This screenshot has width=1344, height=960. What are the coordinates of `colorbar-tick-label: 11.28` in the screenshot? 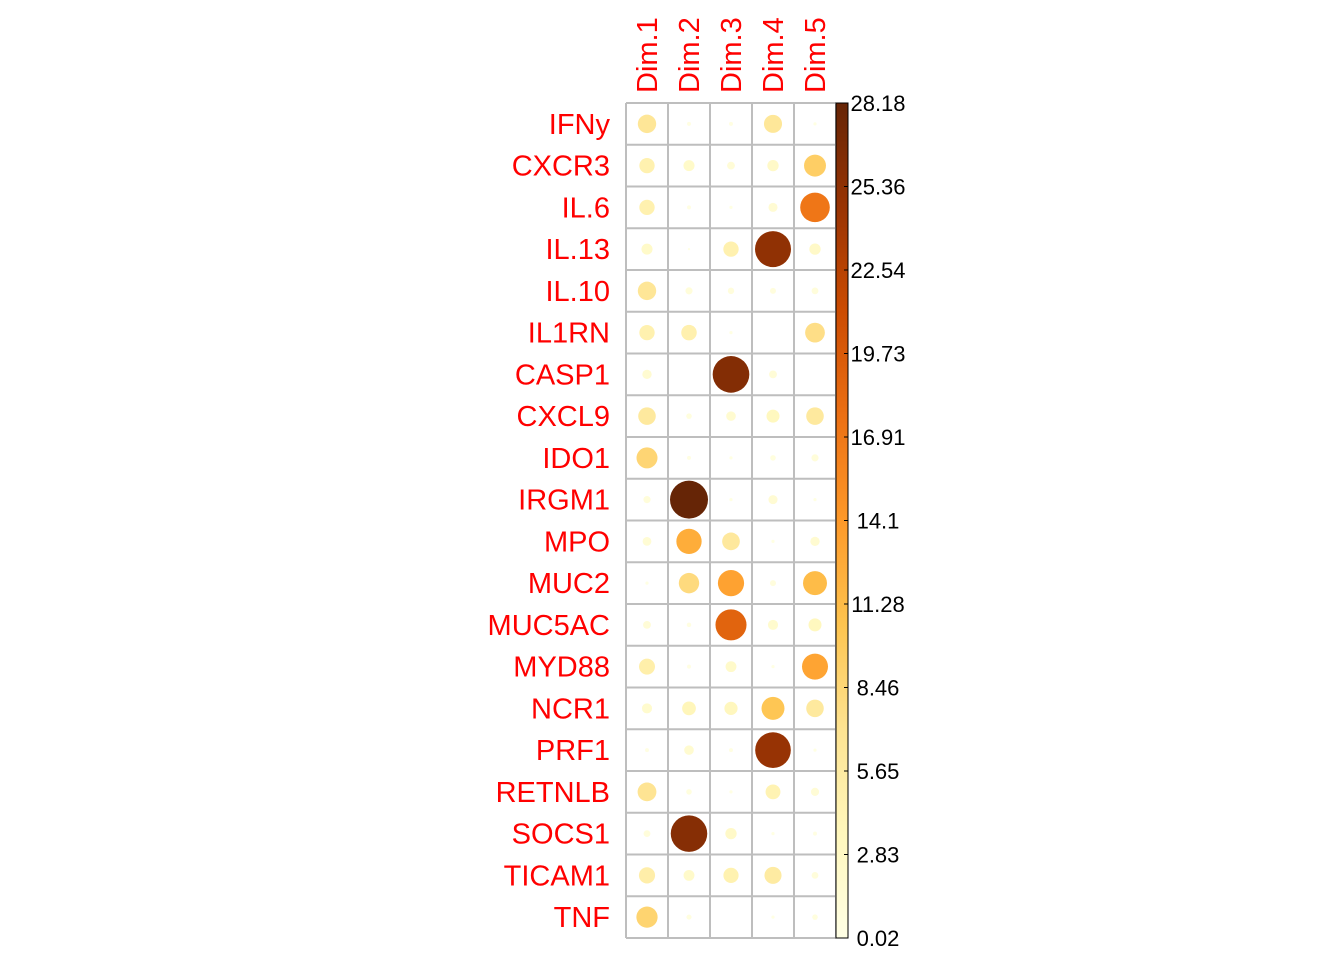 It's located at (877, 604).